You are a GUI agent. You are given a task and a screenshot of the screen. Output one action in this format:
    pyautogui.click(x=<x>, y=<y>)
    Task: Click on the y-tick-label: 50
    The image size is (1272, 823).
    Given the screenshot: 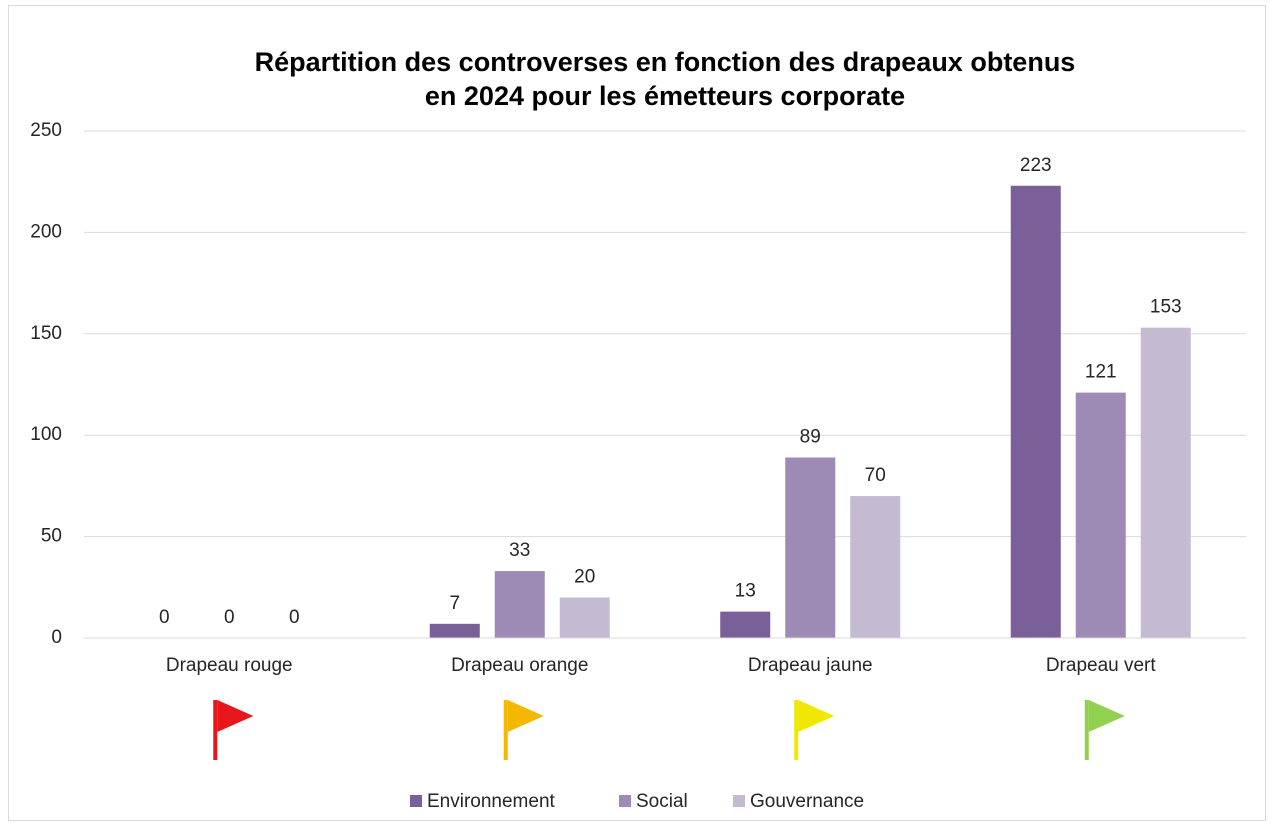 What is the action you would take?
    pyautogui.click(x=51, y=536)
    